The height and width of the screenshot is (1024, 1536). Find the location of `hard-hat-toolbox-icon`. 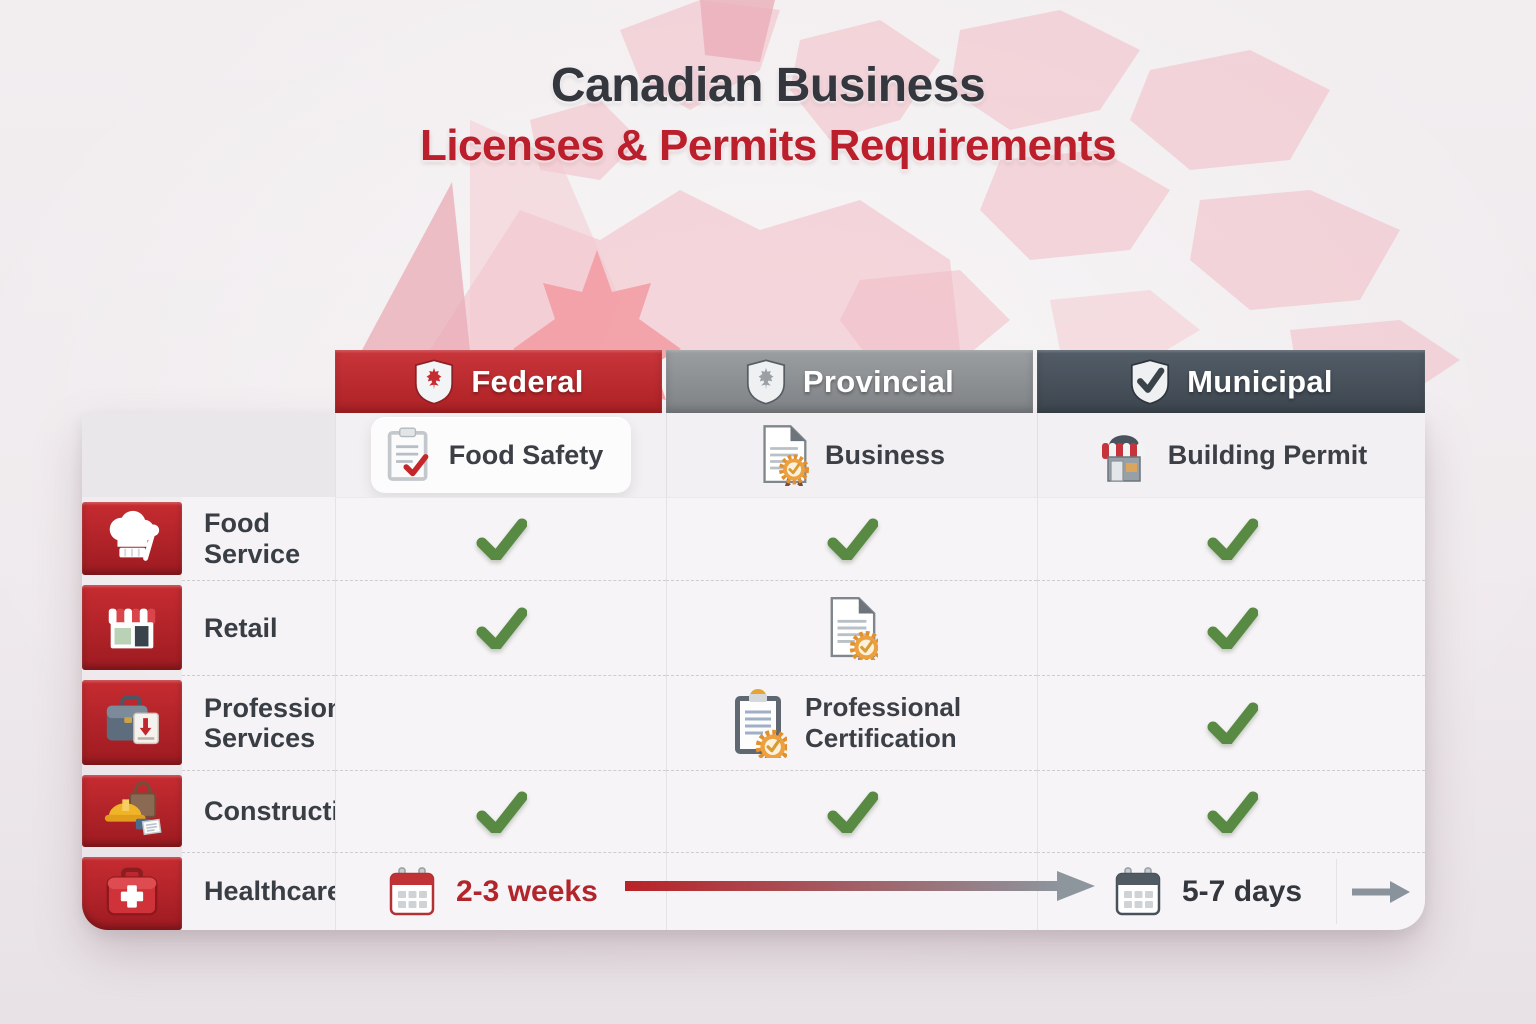

hard-hat-toolbox-icon is located at coordinates (133, 808).